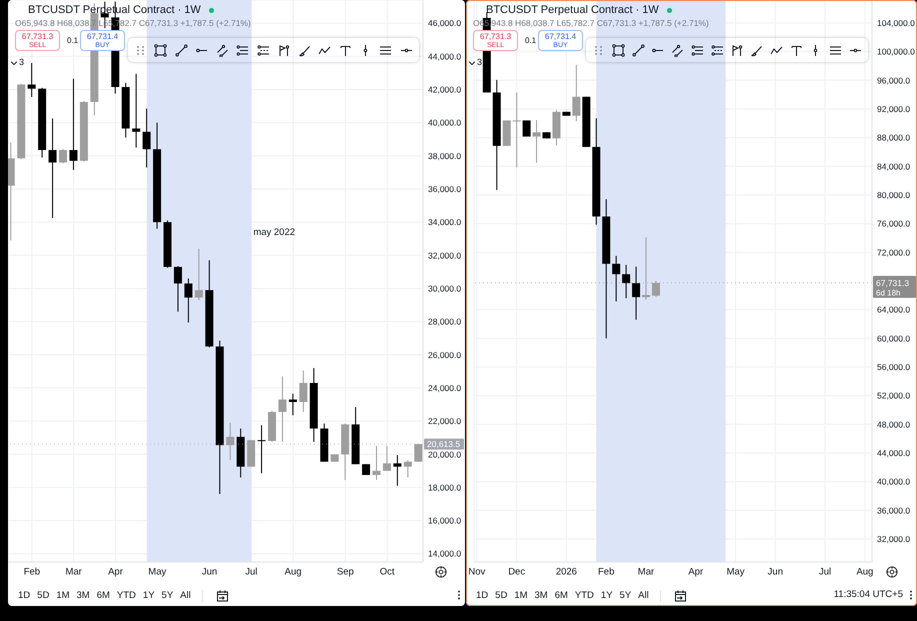 The image size is (917, 621). I want to click on y-tick-label: 34,000.0, so click(445, 222).